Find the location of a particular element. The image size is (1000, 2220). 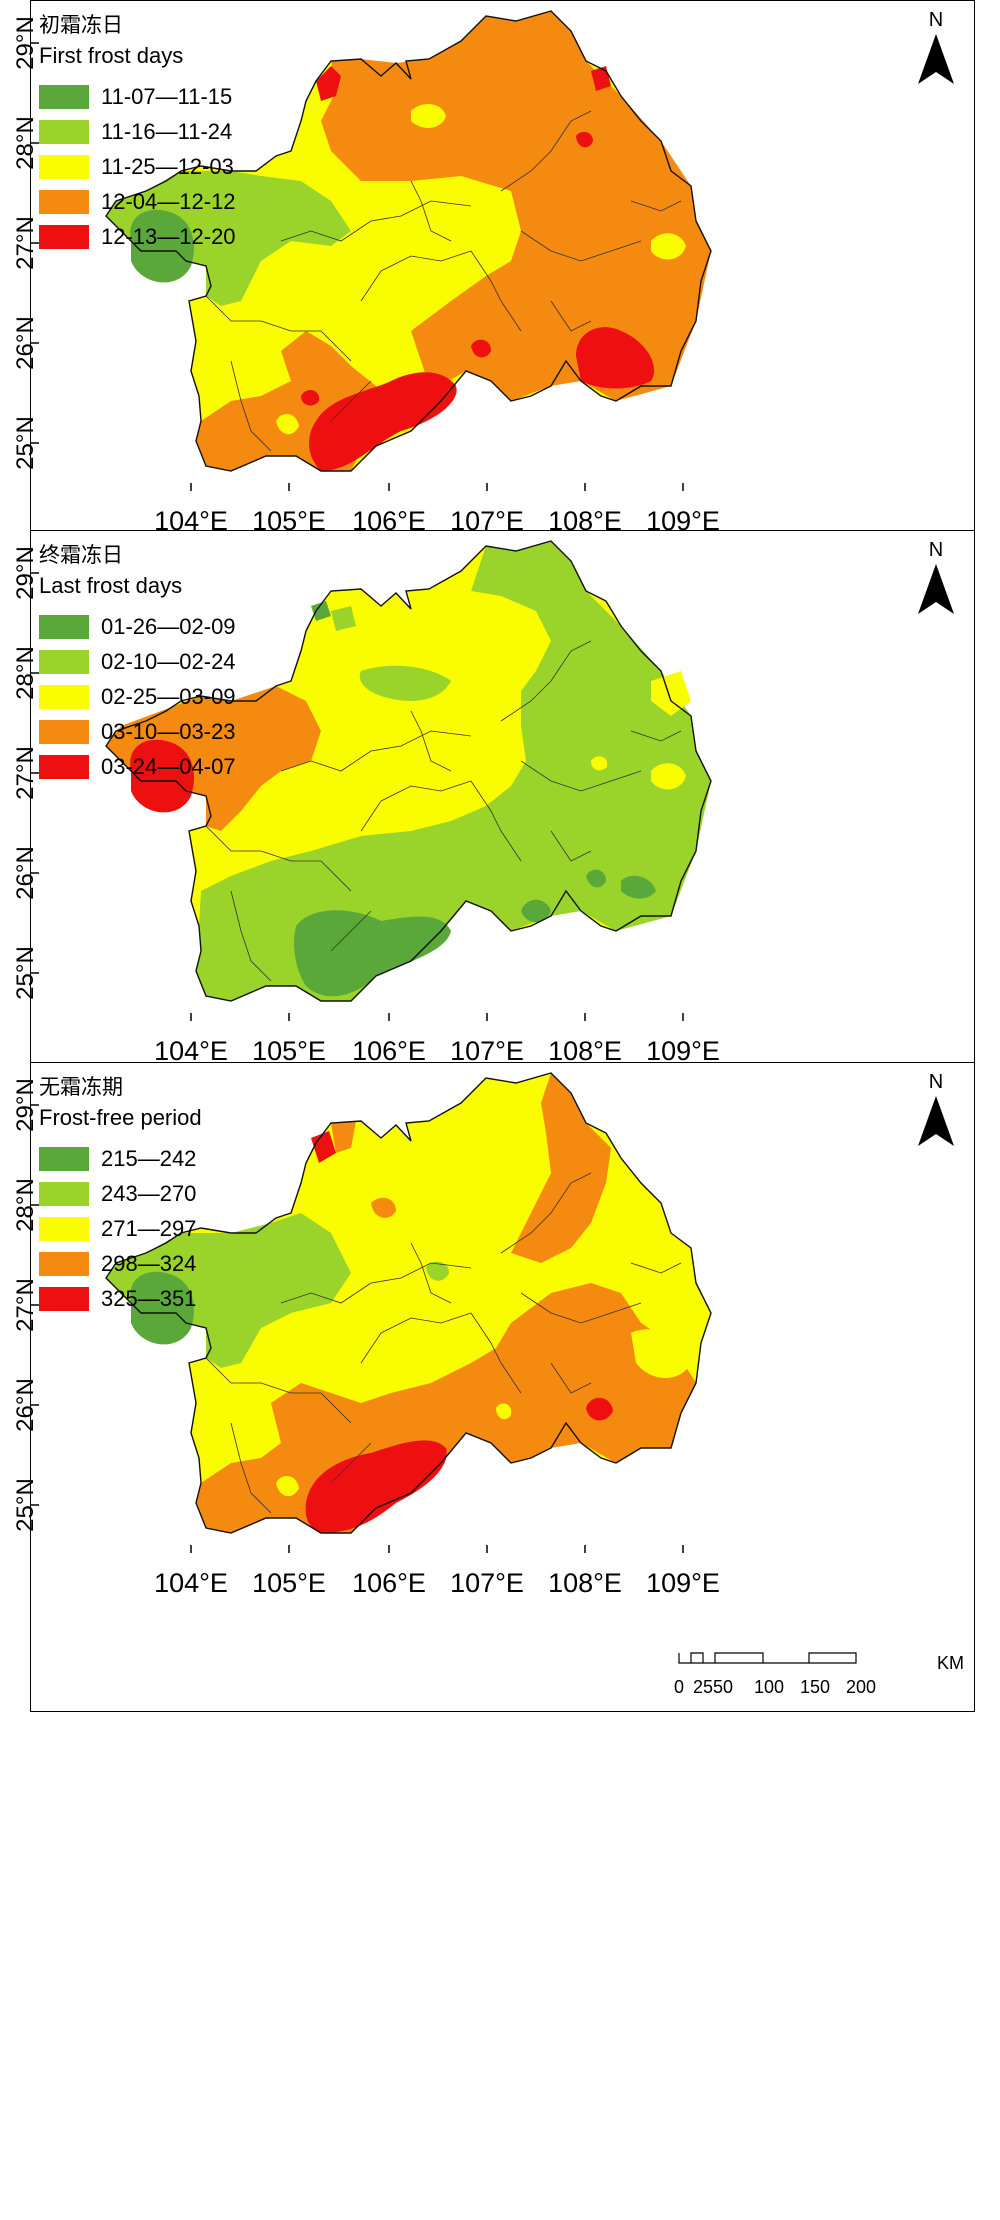

legend-title-cn: 终霜冻日 is located at coordinates (81, 555).